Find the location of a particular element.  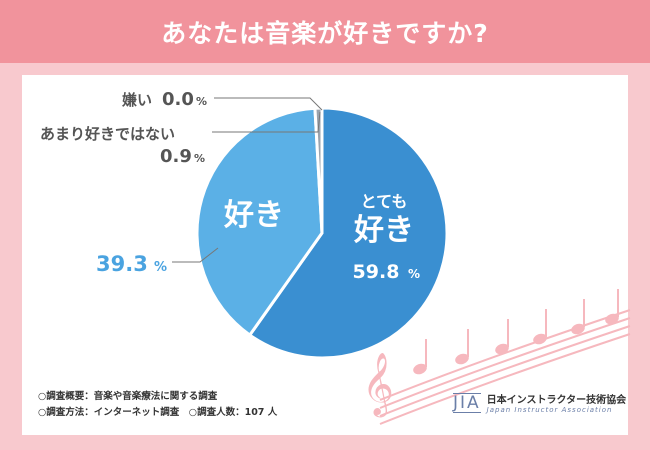

pie-slice is located at coordinates (259, 222).